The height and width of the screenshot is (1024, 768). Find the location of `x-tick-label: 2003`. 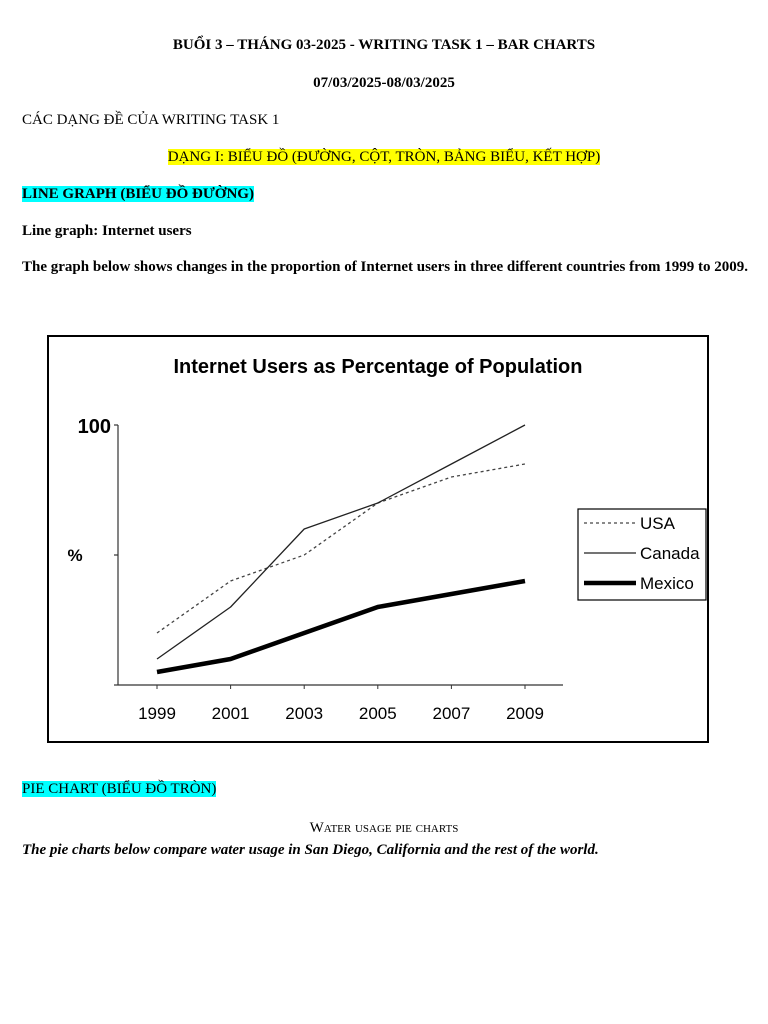

x-tick-label: 2003 is located at coordinates (304, 713).